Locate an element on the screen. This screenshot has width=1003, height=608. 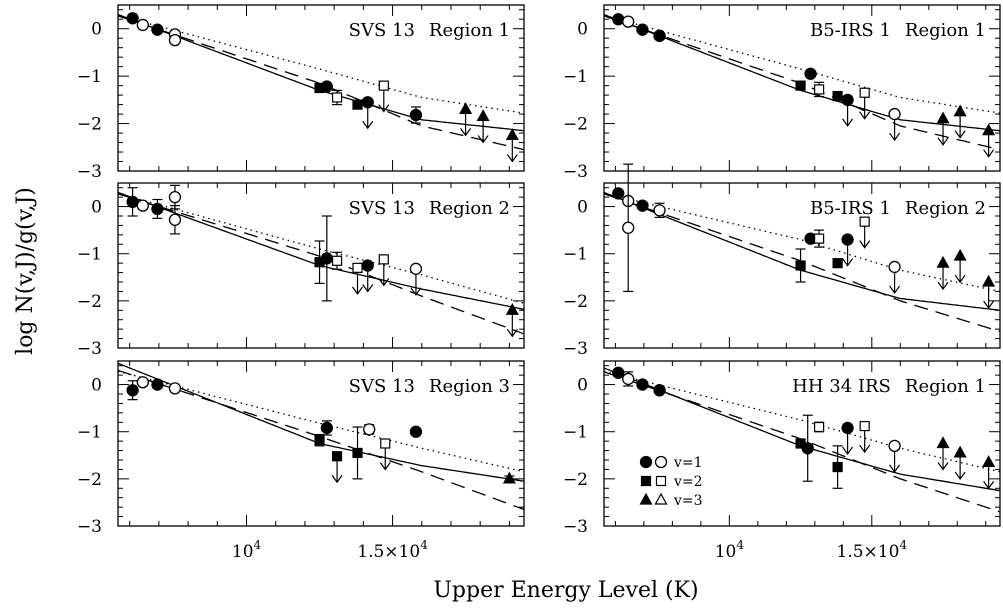
x-tick-mantissa: 1.5×10 is located at coordinates (388, 552).